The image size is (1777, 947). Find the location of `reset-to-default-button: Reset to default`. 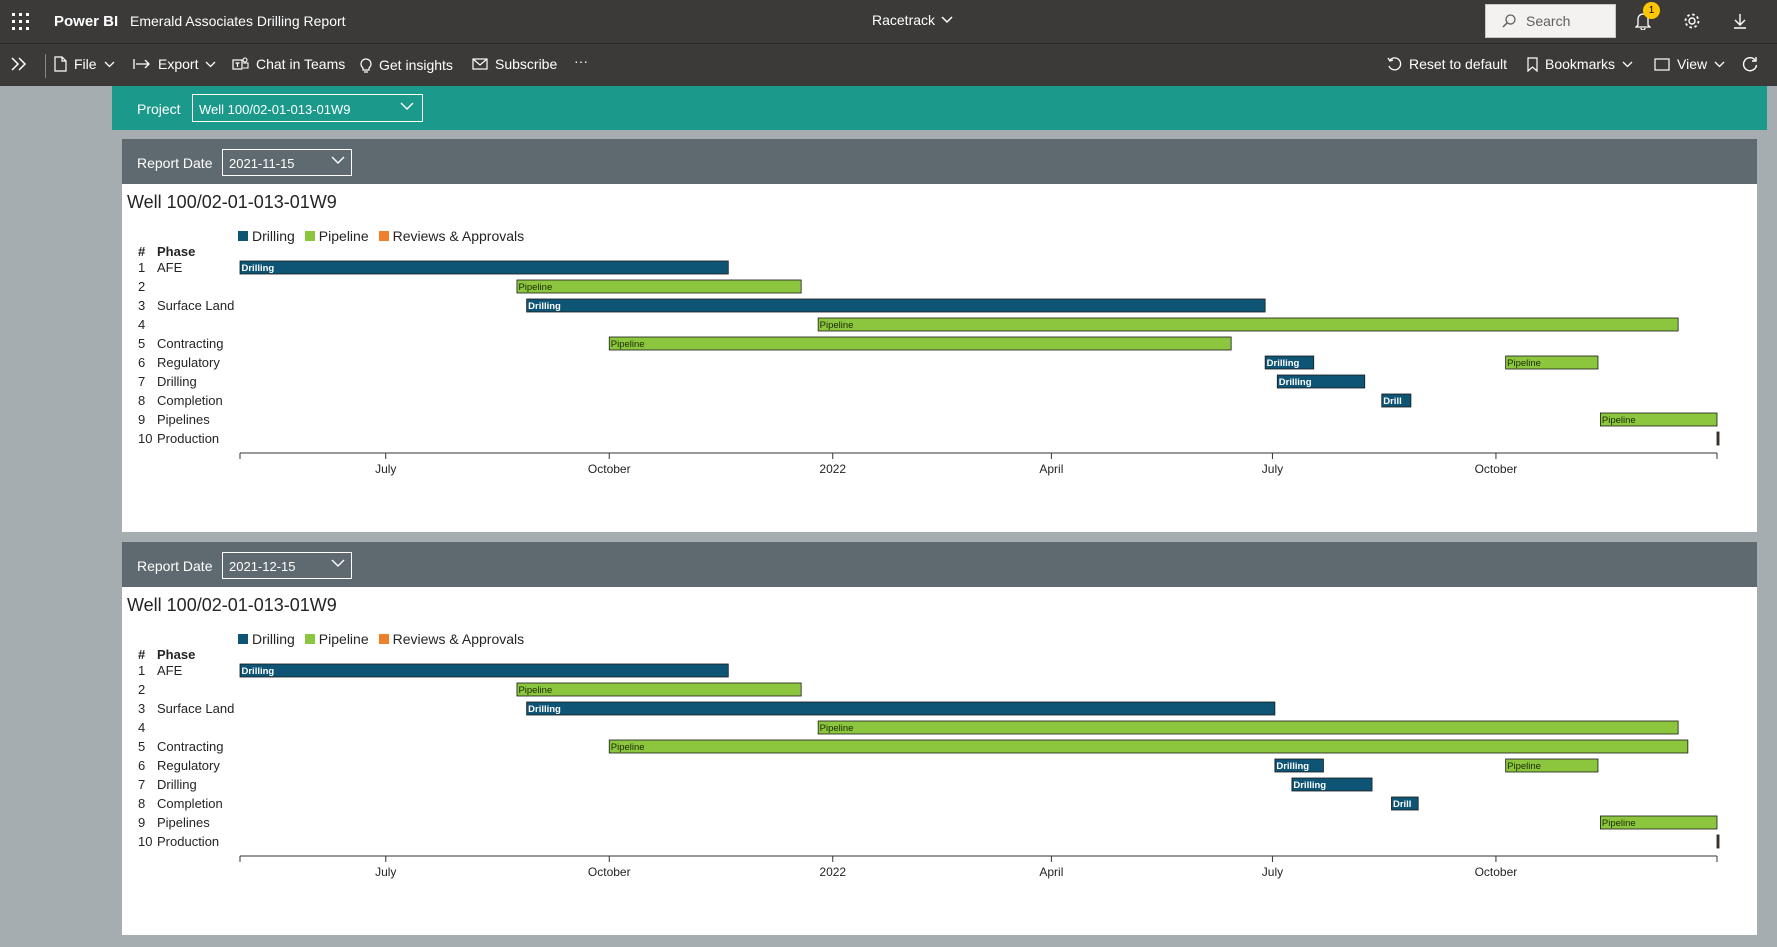

reset-to-default-button: Reset to default is located at coordinates (1447, 64).